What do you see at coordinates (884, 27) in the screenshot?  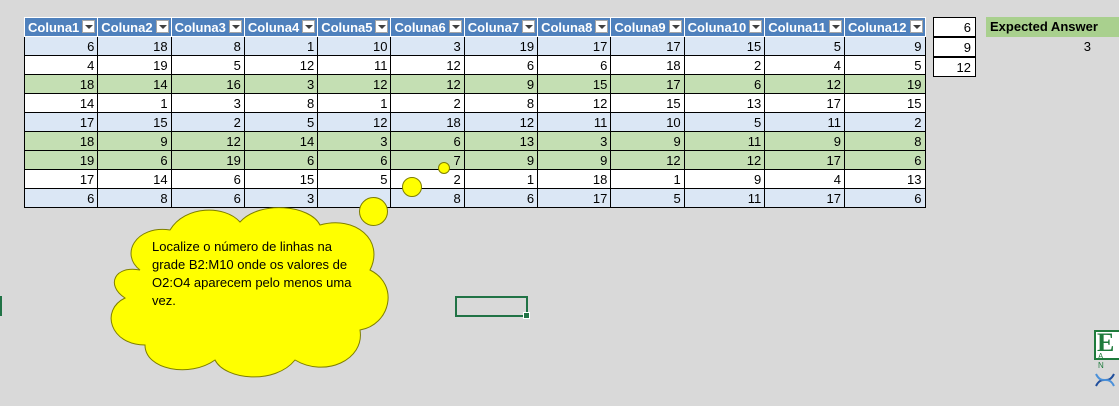 I see `column-header-12: Coluna12` at bounding box center [884, 27].